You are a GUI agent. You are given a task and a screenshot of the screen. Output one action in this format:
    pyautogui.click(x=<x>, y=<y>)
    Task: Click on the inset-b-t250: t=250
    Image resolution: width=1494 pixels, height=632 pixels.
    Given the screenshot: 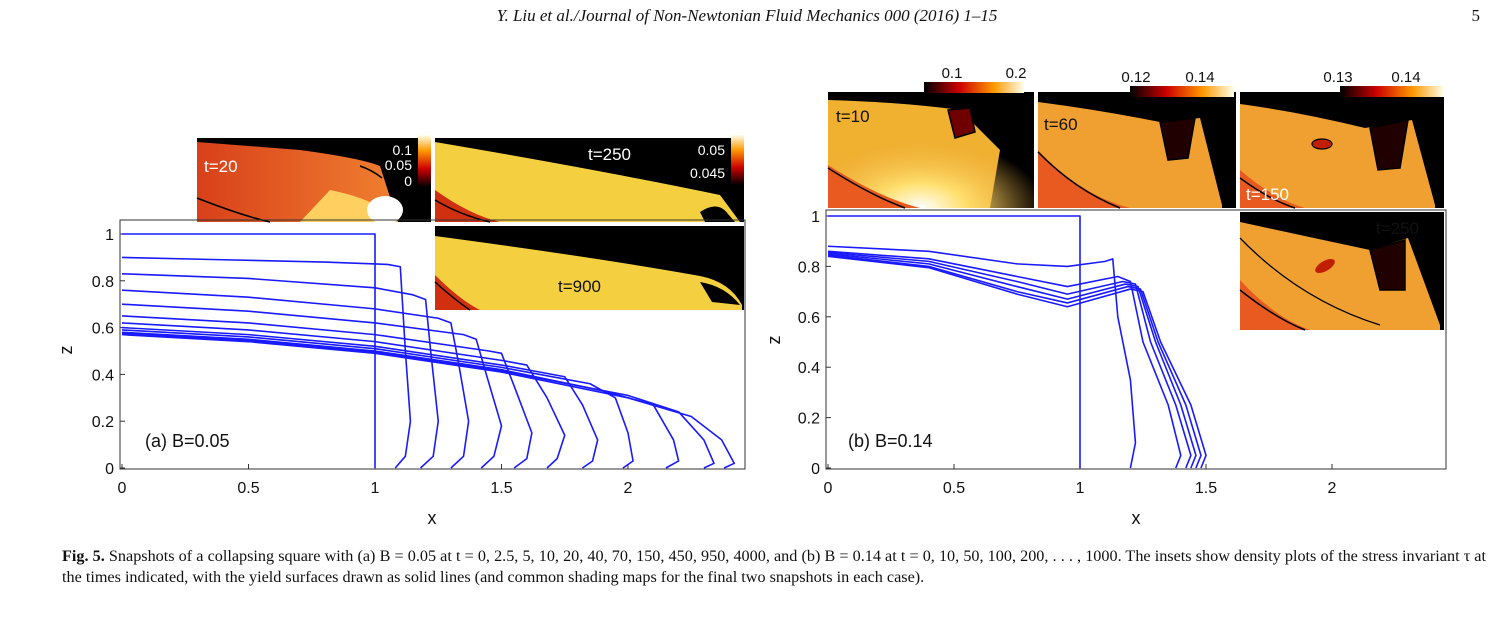 What is the action you would take?
    pyautogui.click(x=1341, y=271)
    